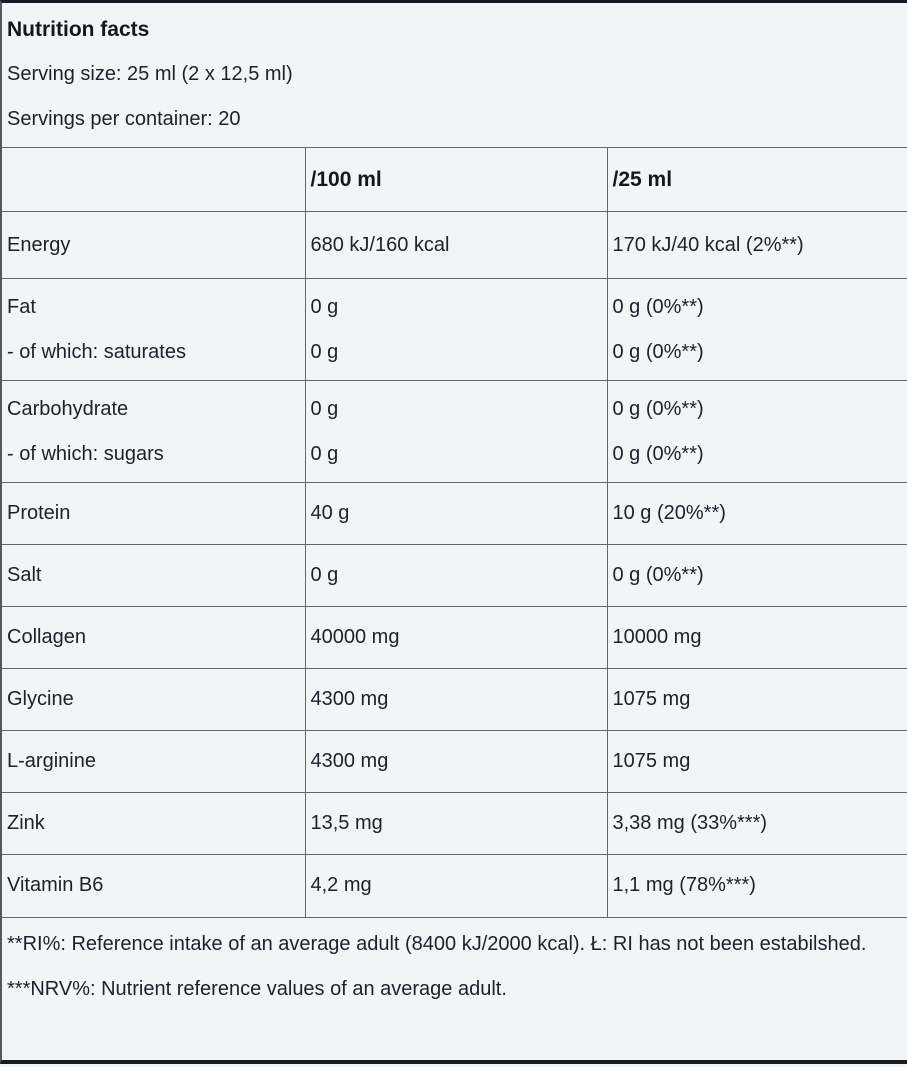 This screenshot has width=907, height=1067. I want to click on value-per-25ml: 10000 mg, so click(756, 637).